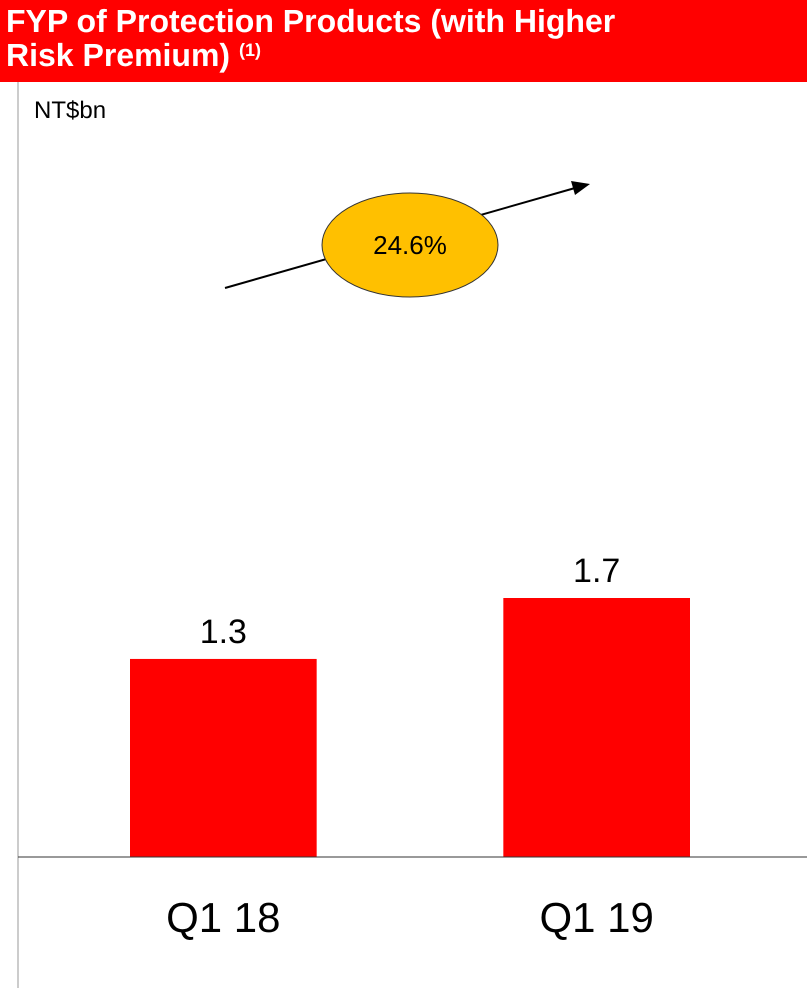 The image size is (807, 988). I want to click on x-tick-label: Q1 18, so click(223, 917).